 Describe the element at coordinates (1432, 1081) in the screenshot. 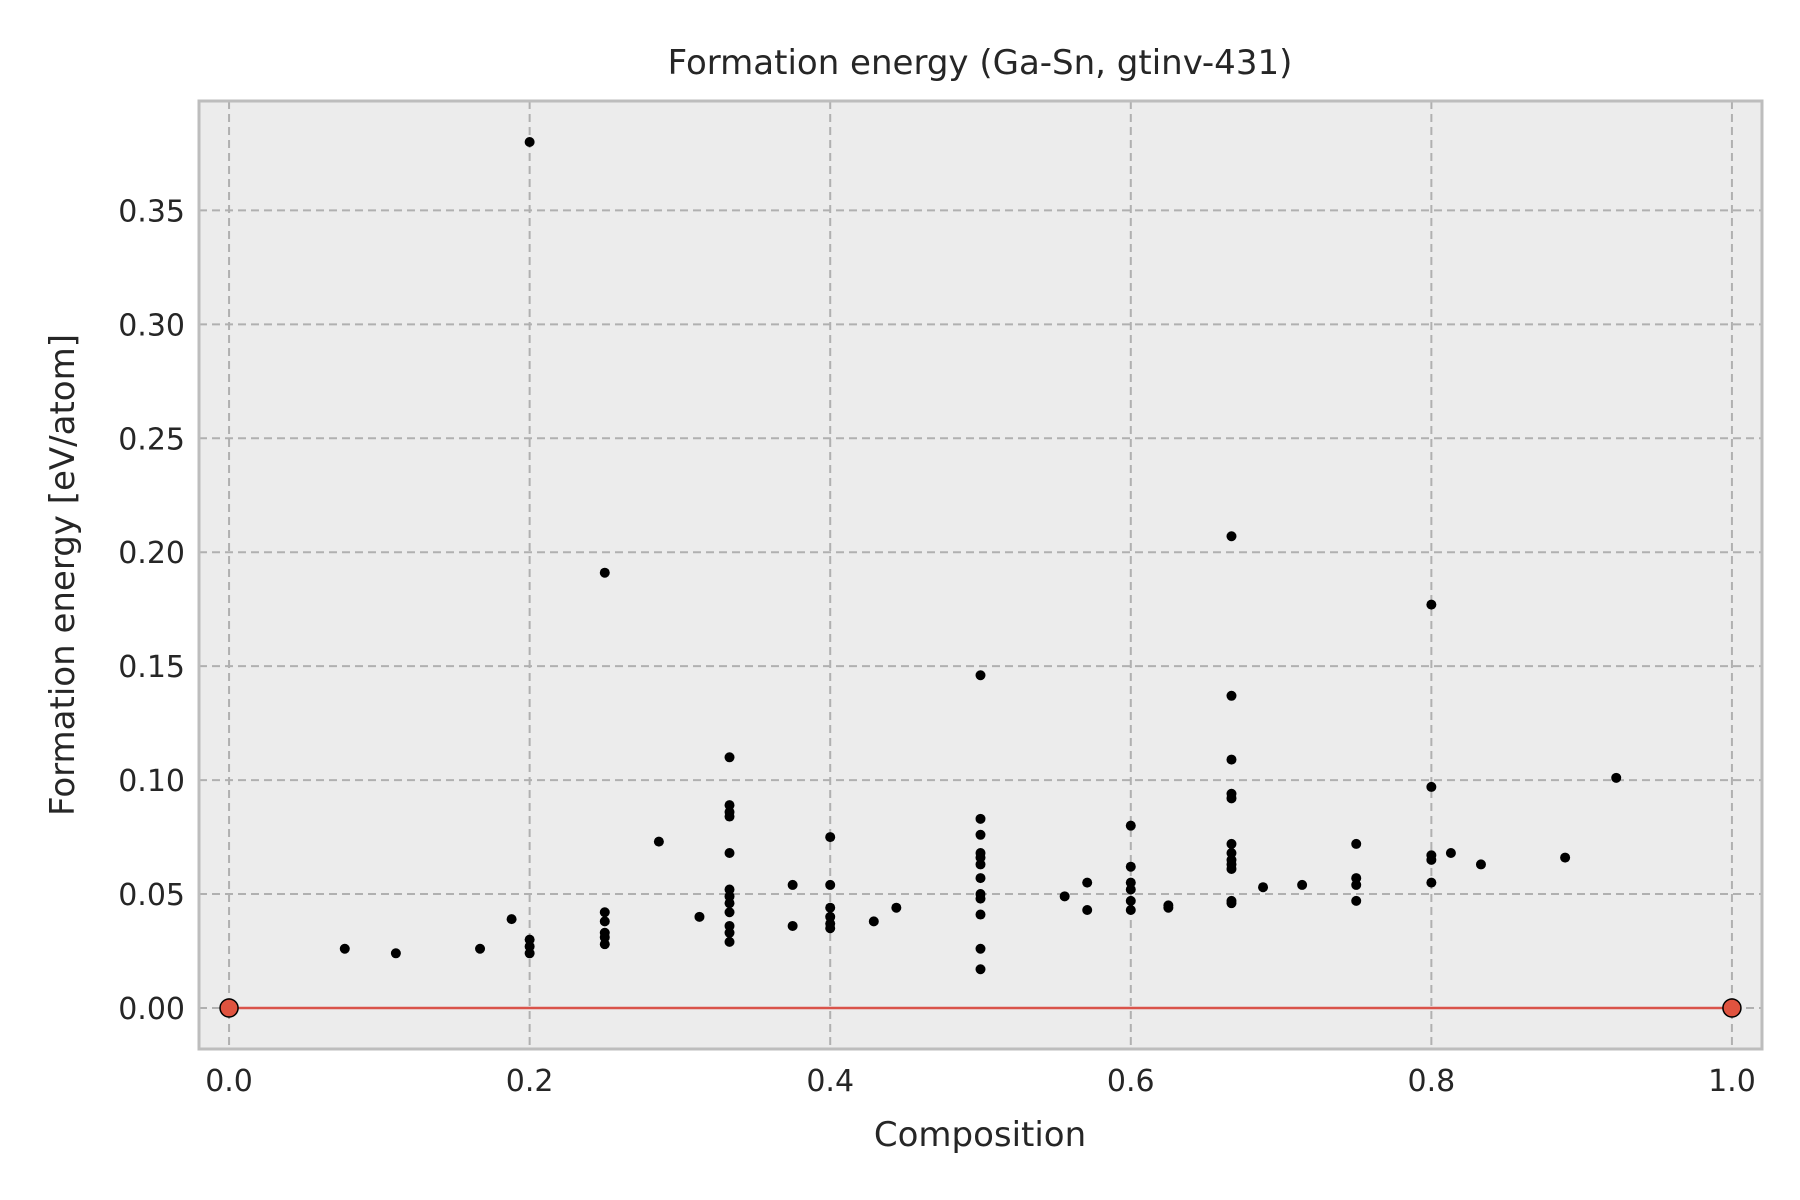

I see `x-tick-label: 0.8` at that location.